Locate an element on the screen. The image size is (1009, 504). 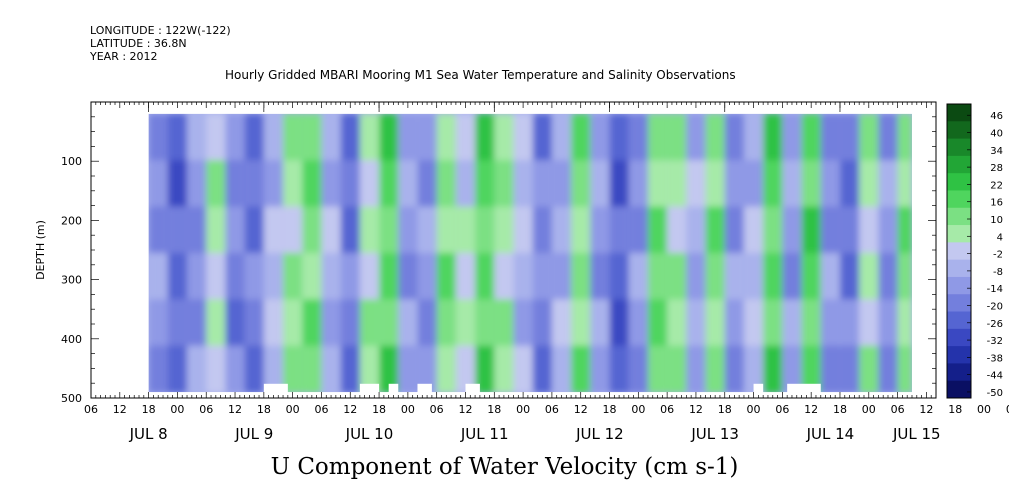
colorbar-label: -38 is located at coordinates (995, 358).